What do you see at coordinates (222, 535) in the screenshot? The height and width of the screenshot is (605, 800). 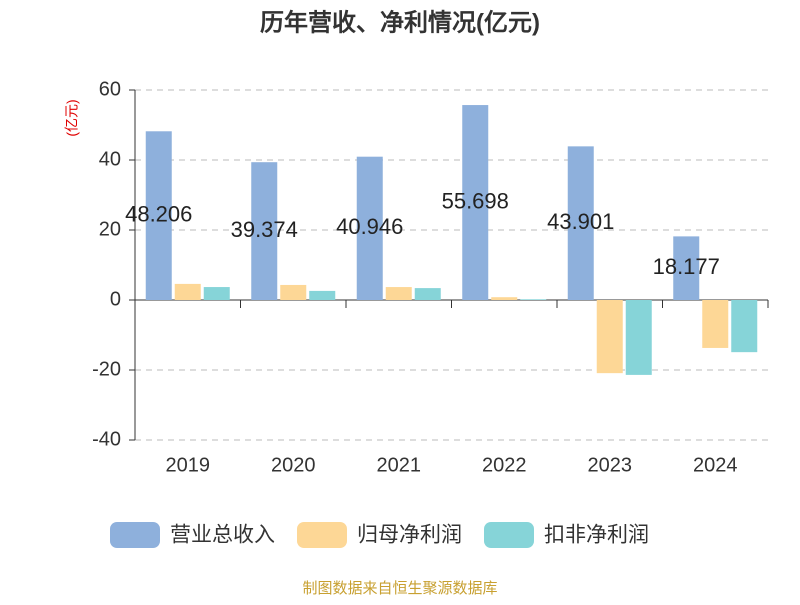 I see `legend-label: 营业总收入` at bounding box center [222, 535].